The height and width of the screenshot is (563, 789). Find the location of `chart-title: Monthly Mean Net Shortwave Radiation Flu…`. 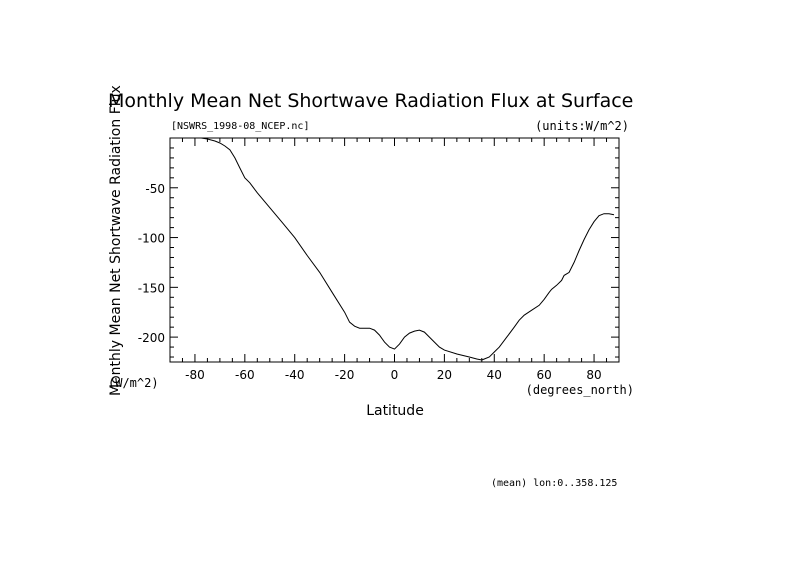

chart-title: Monthly Mean Net Shortwave Radiation Flu… is located at coordinates (370, 101).